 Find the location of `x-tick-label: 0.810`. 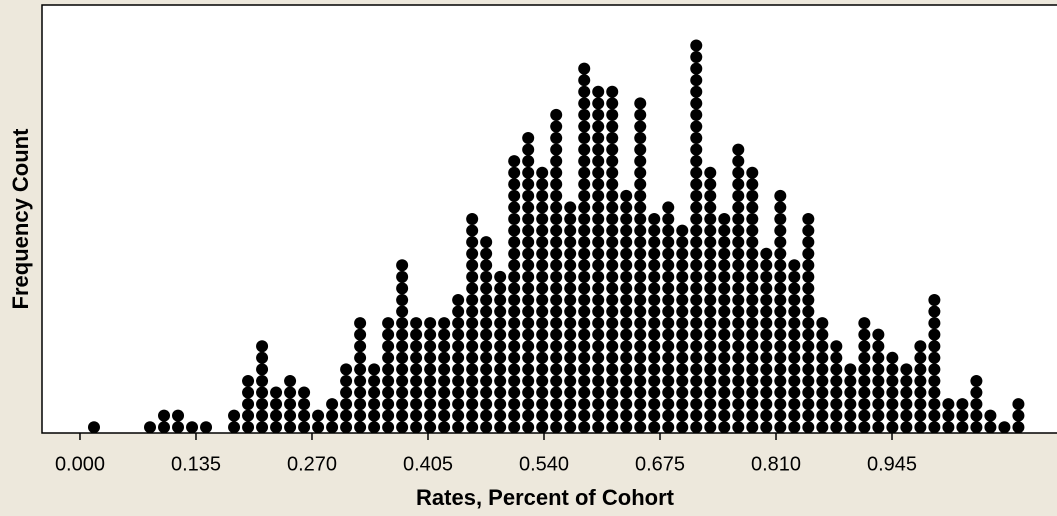

x-tick-label: 0.810 is located at coordinates (776, 464).